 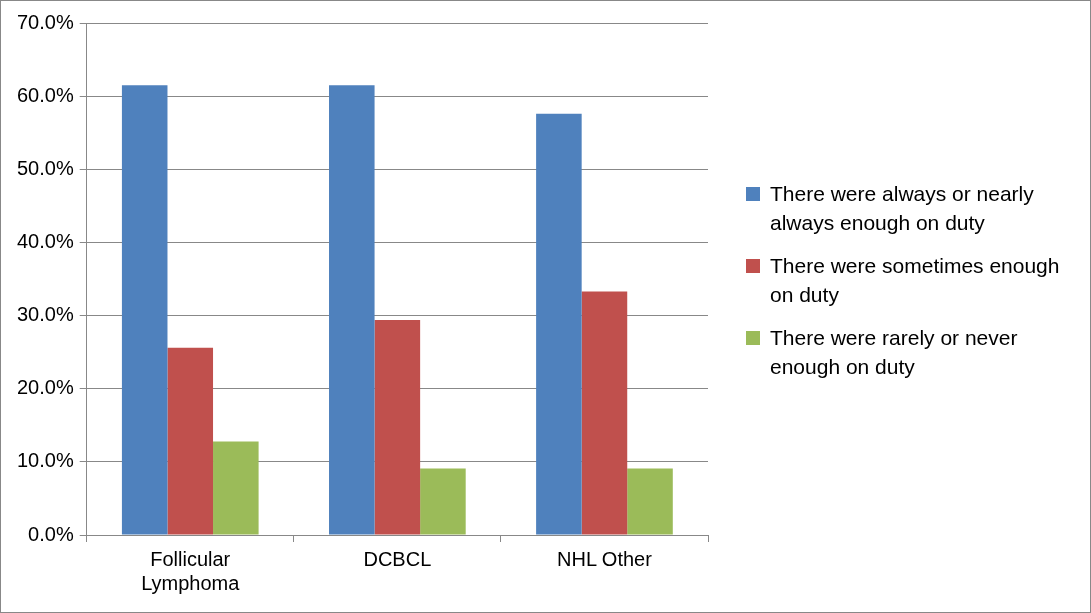 What do you see at coordinates (45, 94) in the screenshot?
I see `y-tick-label: 60.0%` at bounding box center [45, 94].